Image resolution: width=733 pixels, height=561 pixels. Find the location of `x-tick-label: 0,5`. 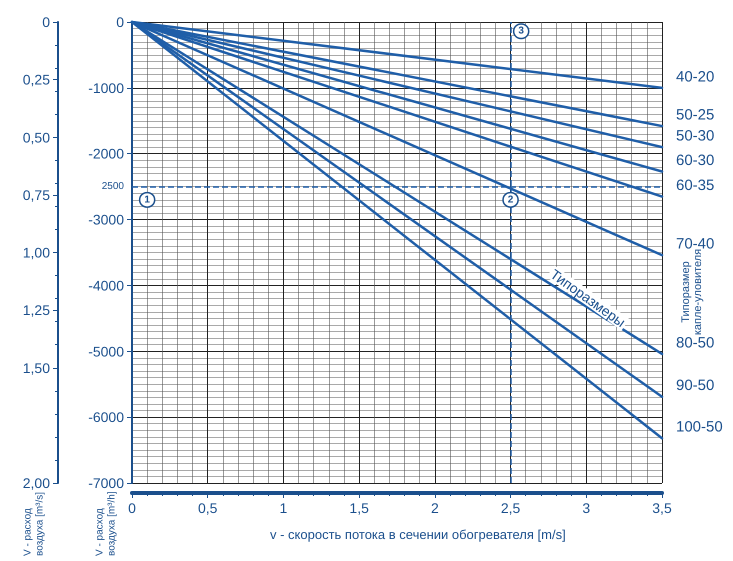

x-tick-label: 0,5 is located at coordinates (208, 508).